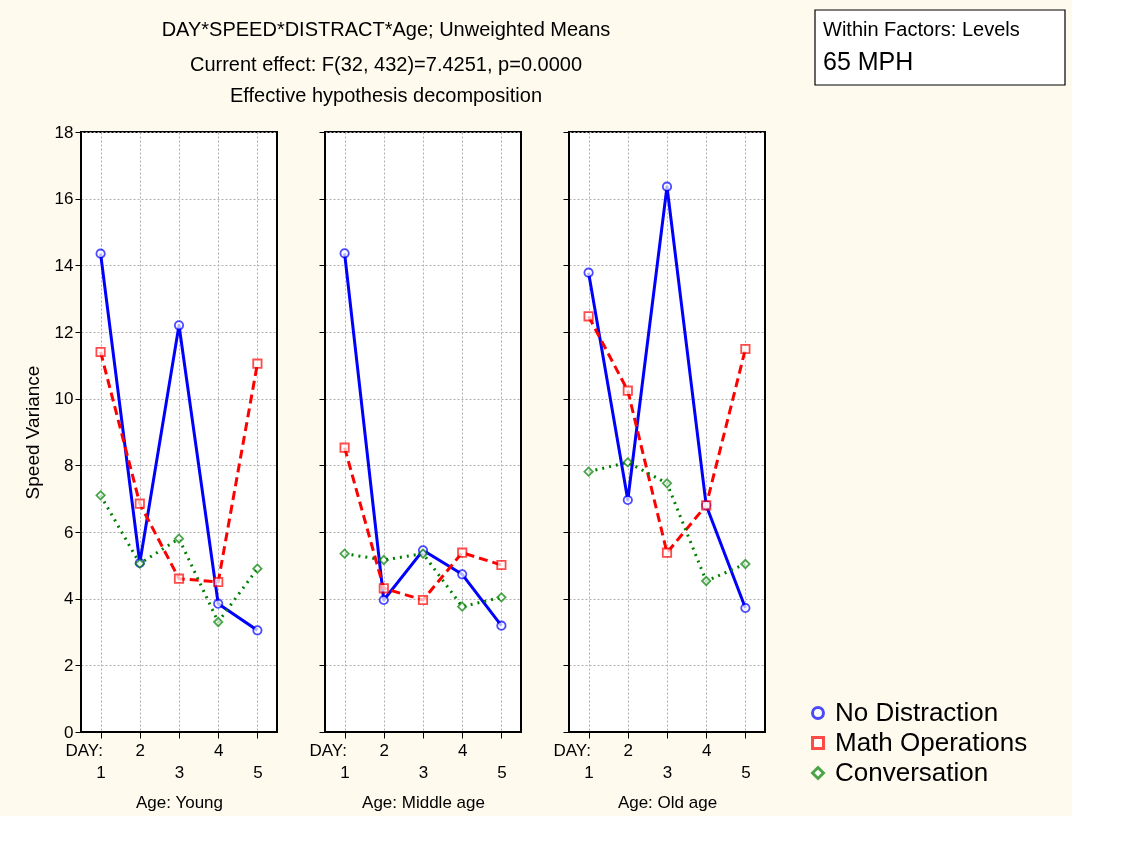  What do you see at coordinates (32, 432) in the screenshot?
I see `y-axis-title: Speed Variance` at bounding box center [32, 432].